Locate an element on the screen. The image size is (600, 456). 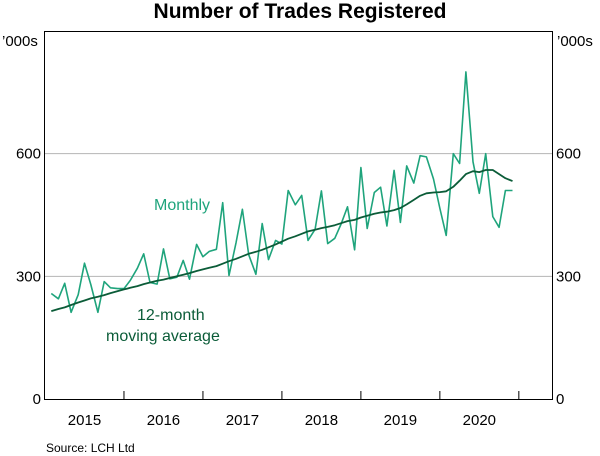
y-tick-label-left-300: 300 is located at coordinates (28, 276).